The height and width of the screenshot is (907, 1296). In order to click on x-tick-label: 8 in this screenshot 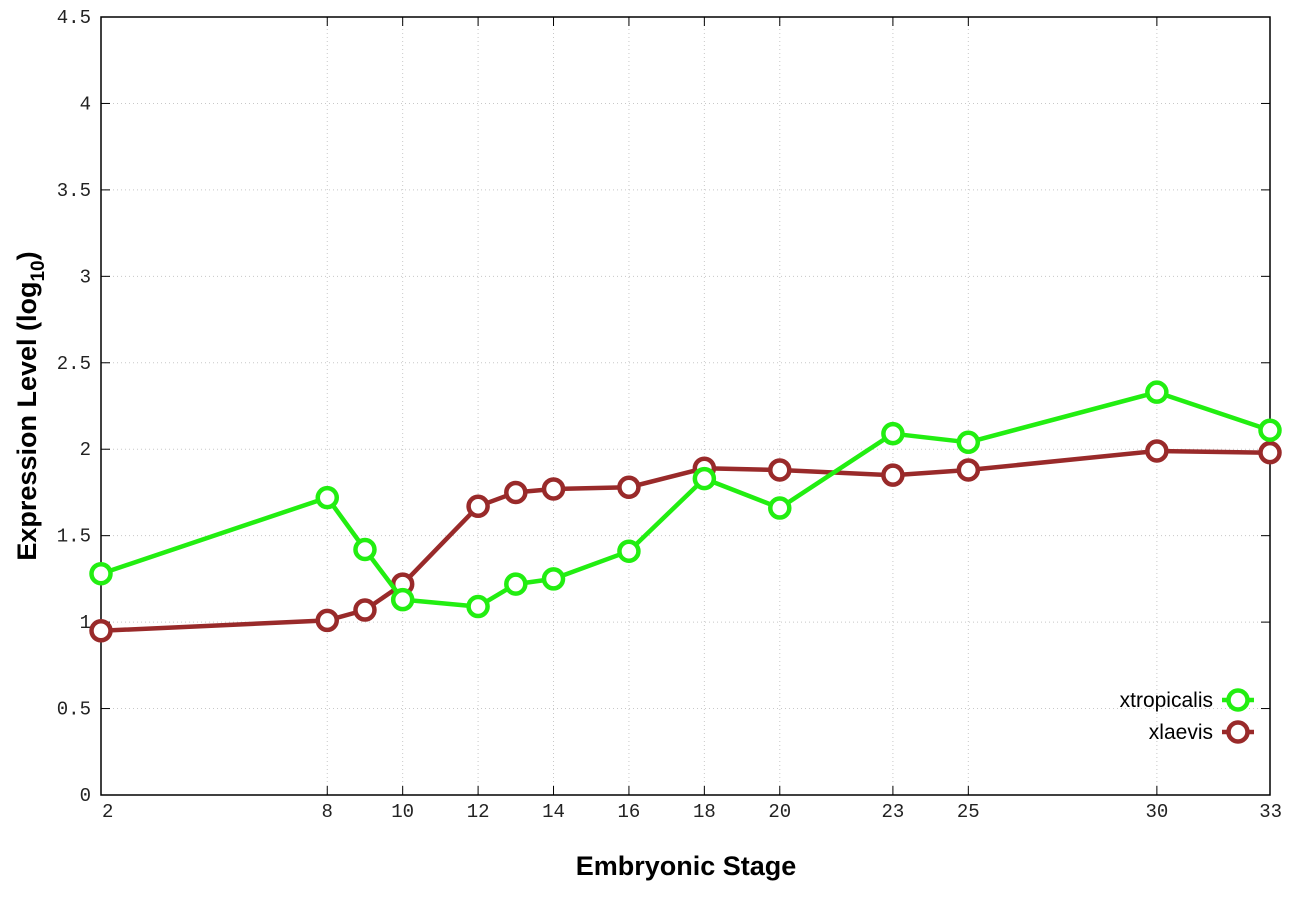, I will do `click(327, 812)`.